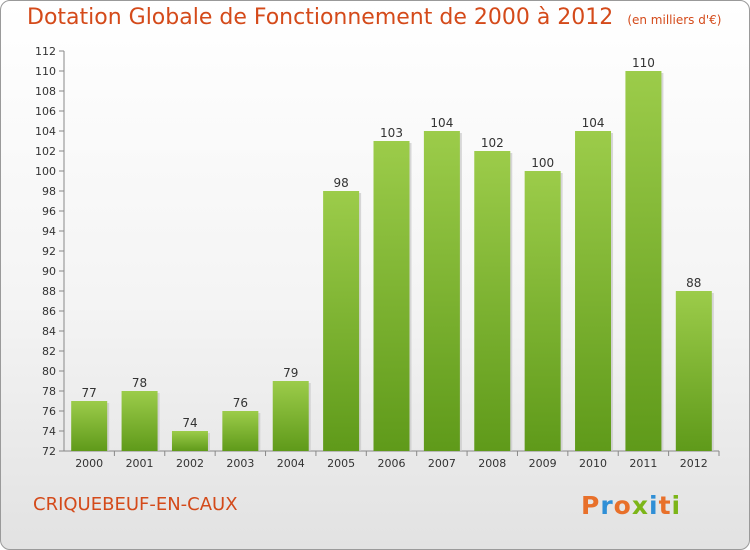 Image resolution: width=750 pixels, height=550 pixels. What do you see at coordinates (49, 411) in the screenshot?
I see `y-tick-label: 76` at bounding box center [49, 411].